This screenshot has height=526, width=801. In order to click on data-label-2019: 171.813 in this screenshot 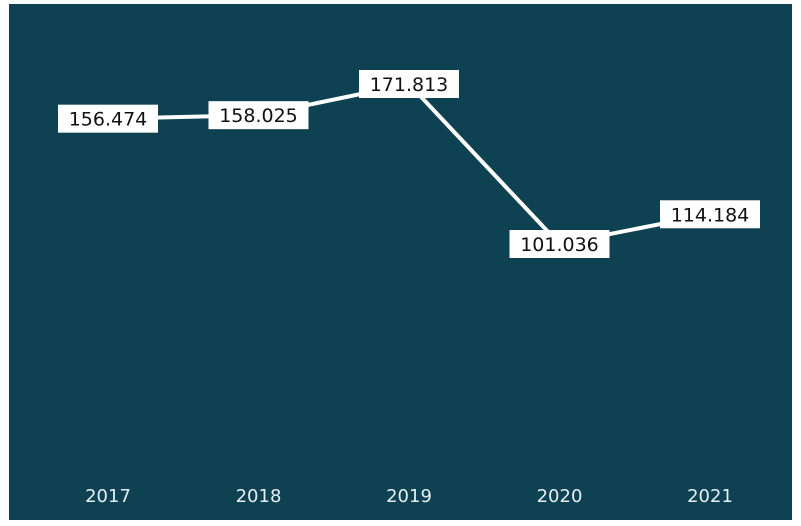, I will do `click(409, 84)`.